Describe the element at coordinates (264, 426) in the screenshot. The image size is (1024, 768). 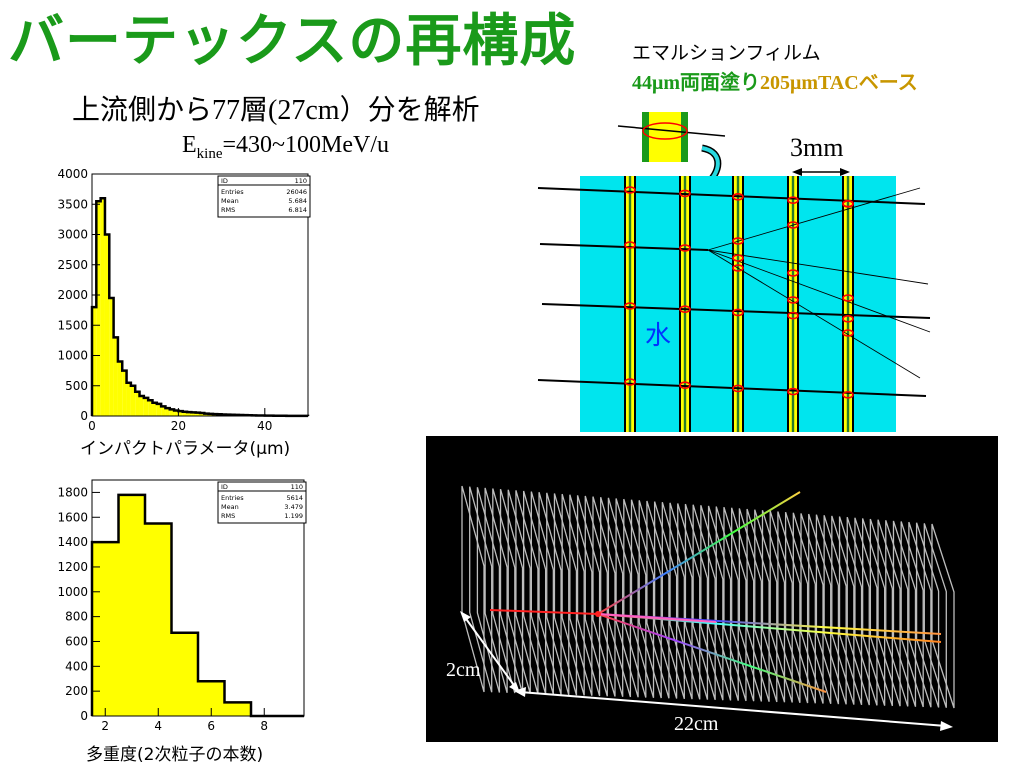
I see `x-tick-label: 40` at that location.